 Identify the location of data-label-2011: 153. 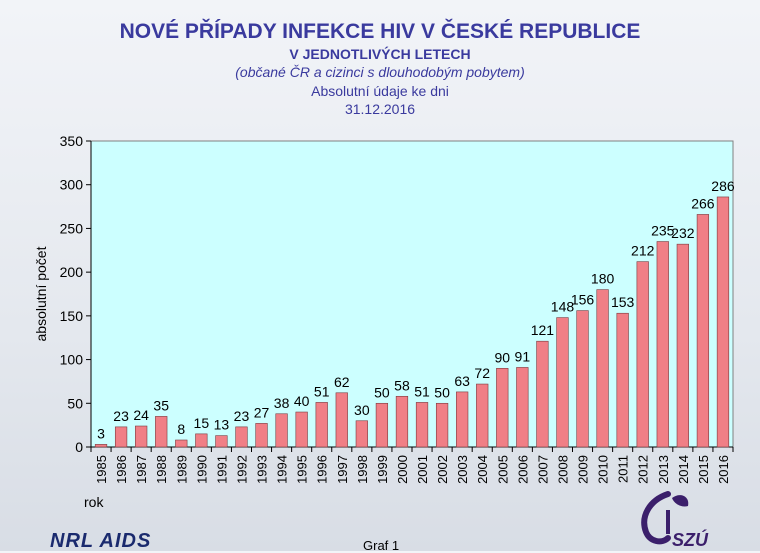
(623, 302).